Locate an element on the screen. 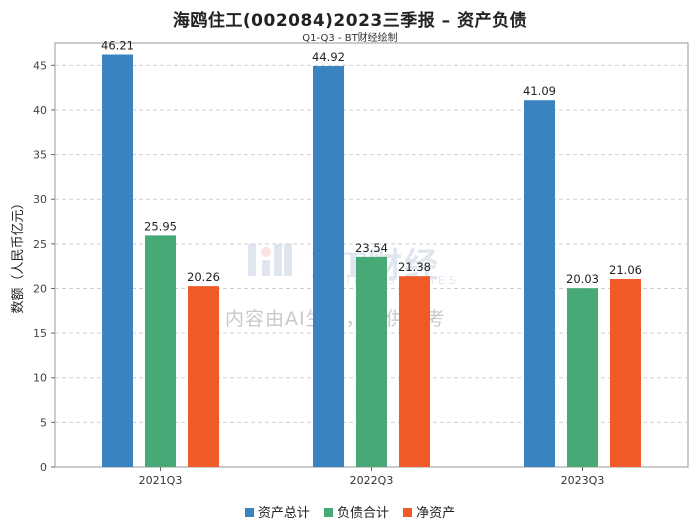 Image resolution: width=700 pixels, height=524 pixels. data-label-assets-2021Q3: 46.21 is located at coordinates (117, 46).